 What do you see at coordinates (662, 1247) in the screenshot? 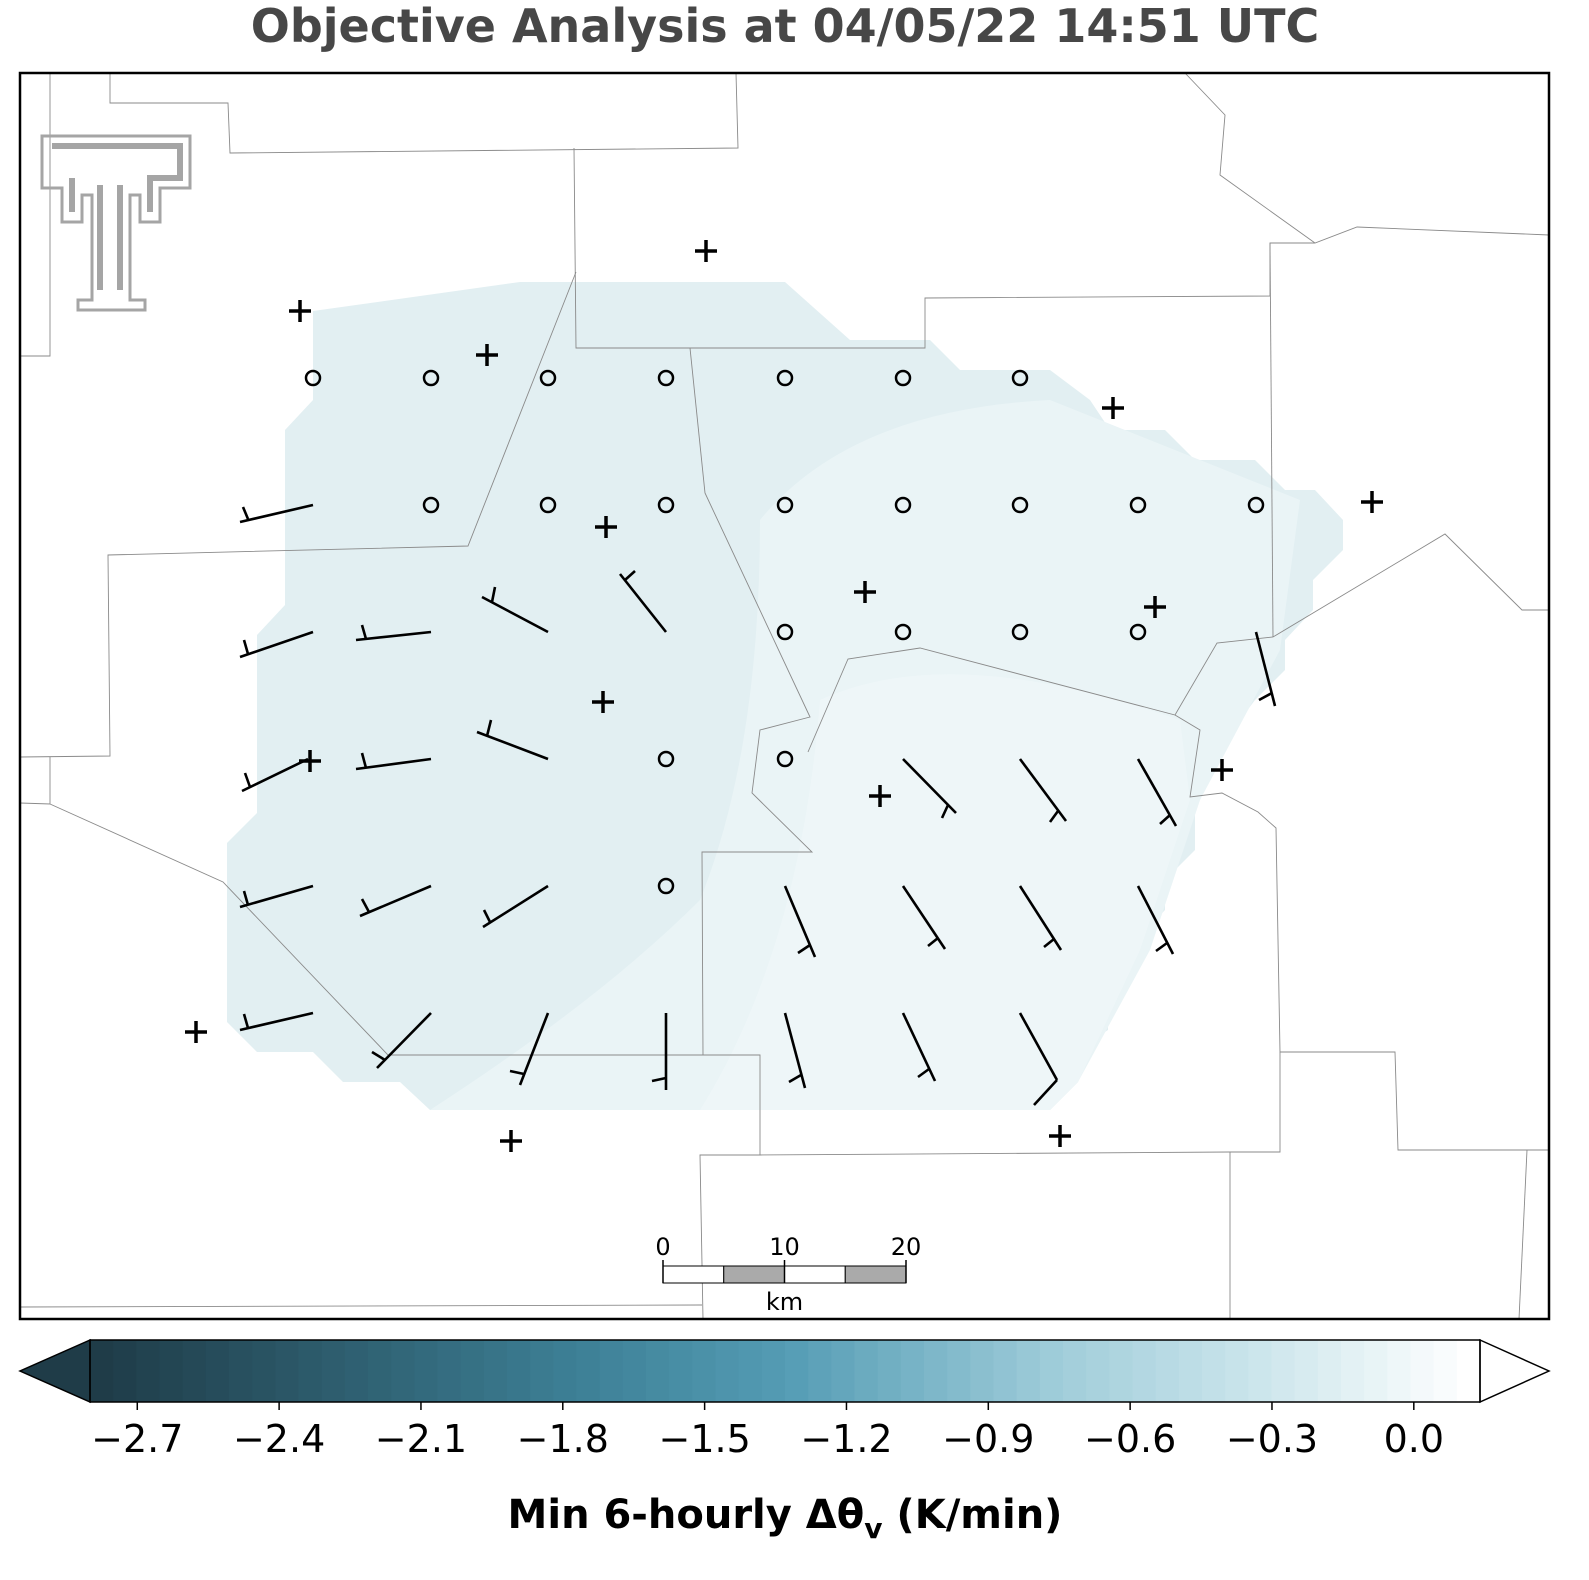
I see `scale-tick-label: 0` at bounding box center [662, 1247].